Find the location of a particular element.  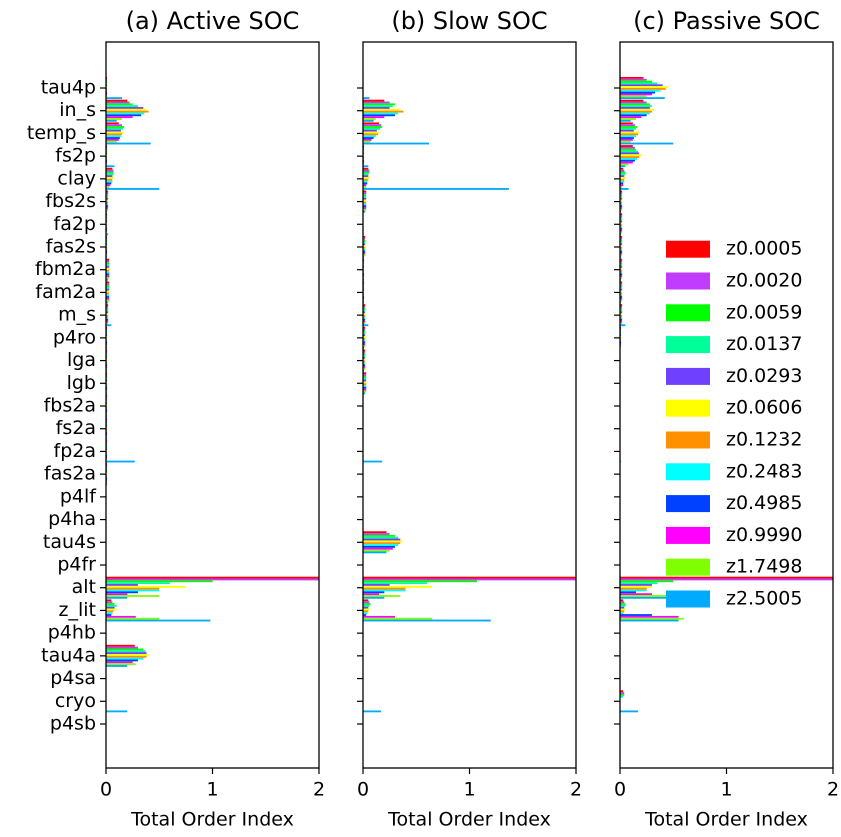

legend-label: z0.1232 is located at coordinates (764, 440).